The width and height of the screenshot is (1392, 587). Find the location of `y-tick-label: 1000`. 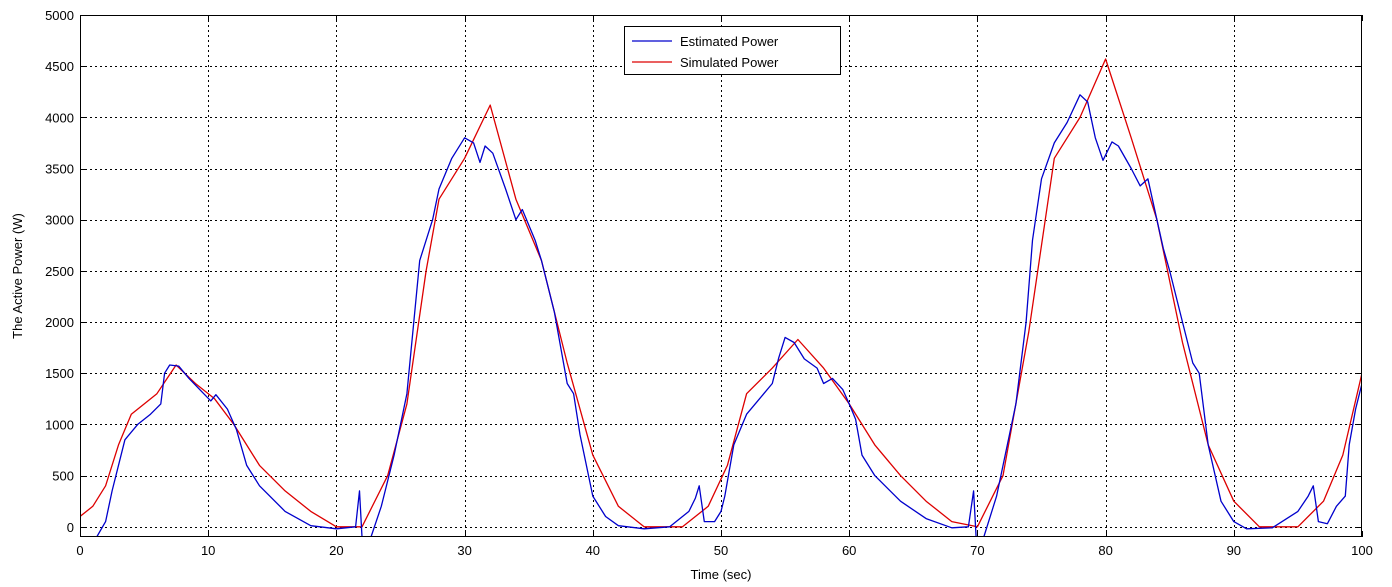

y-tick-label: 1000 is located at coordinates (59, 424).